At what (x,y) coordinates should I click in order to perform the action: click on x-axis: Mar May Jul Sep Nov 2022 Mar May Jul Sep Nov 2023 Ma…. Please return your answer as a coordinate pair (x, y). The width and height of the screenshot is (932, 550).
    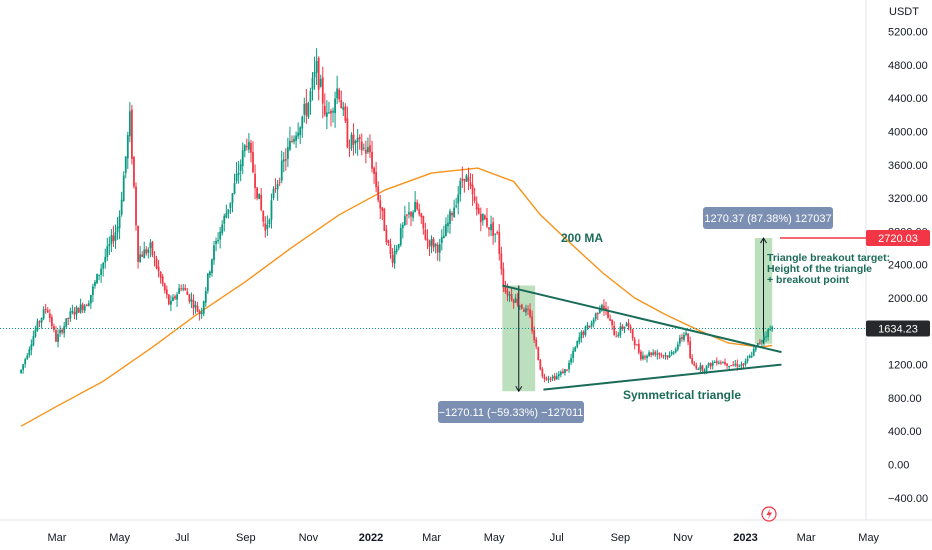
    Looking at the image, I should click on (466, 531).